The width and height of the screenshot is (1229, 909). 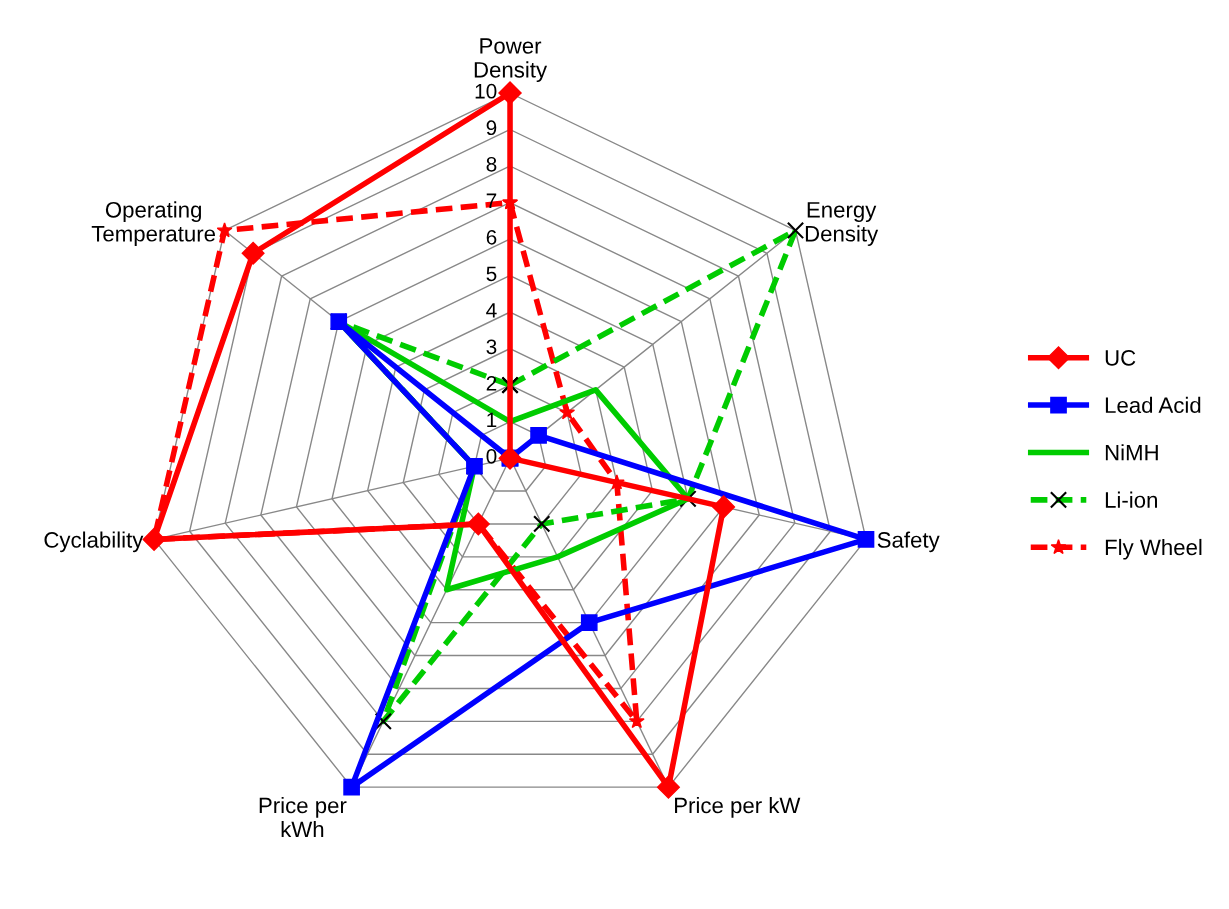 What do you see at coordinates (491, 164) in the screenshot?
I see `y-tick-label: 8` at bounding box center [491, 164].